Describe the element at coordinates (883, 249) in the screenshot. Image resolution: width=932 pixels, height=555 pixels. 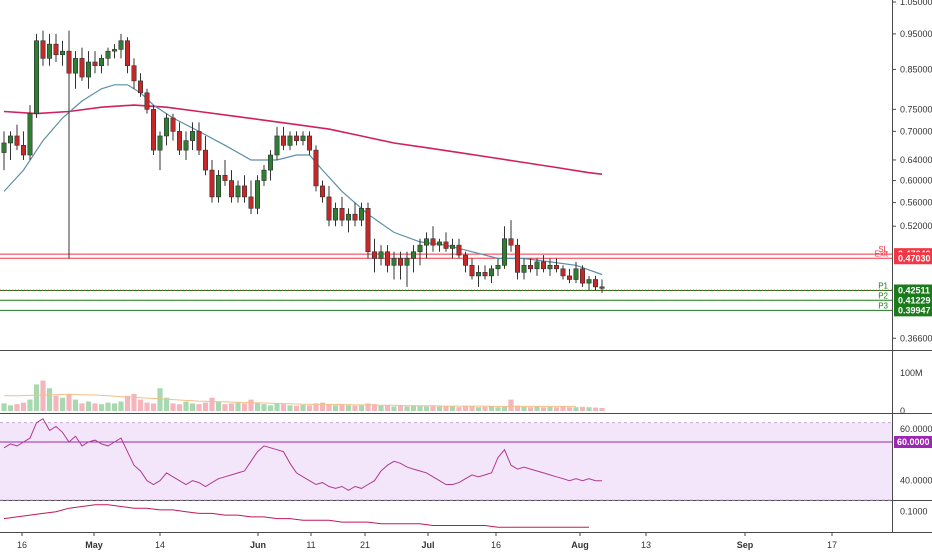
I see `level-name: SL` at that location.